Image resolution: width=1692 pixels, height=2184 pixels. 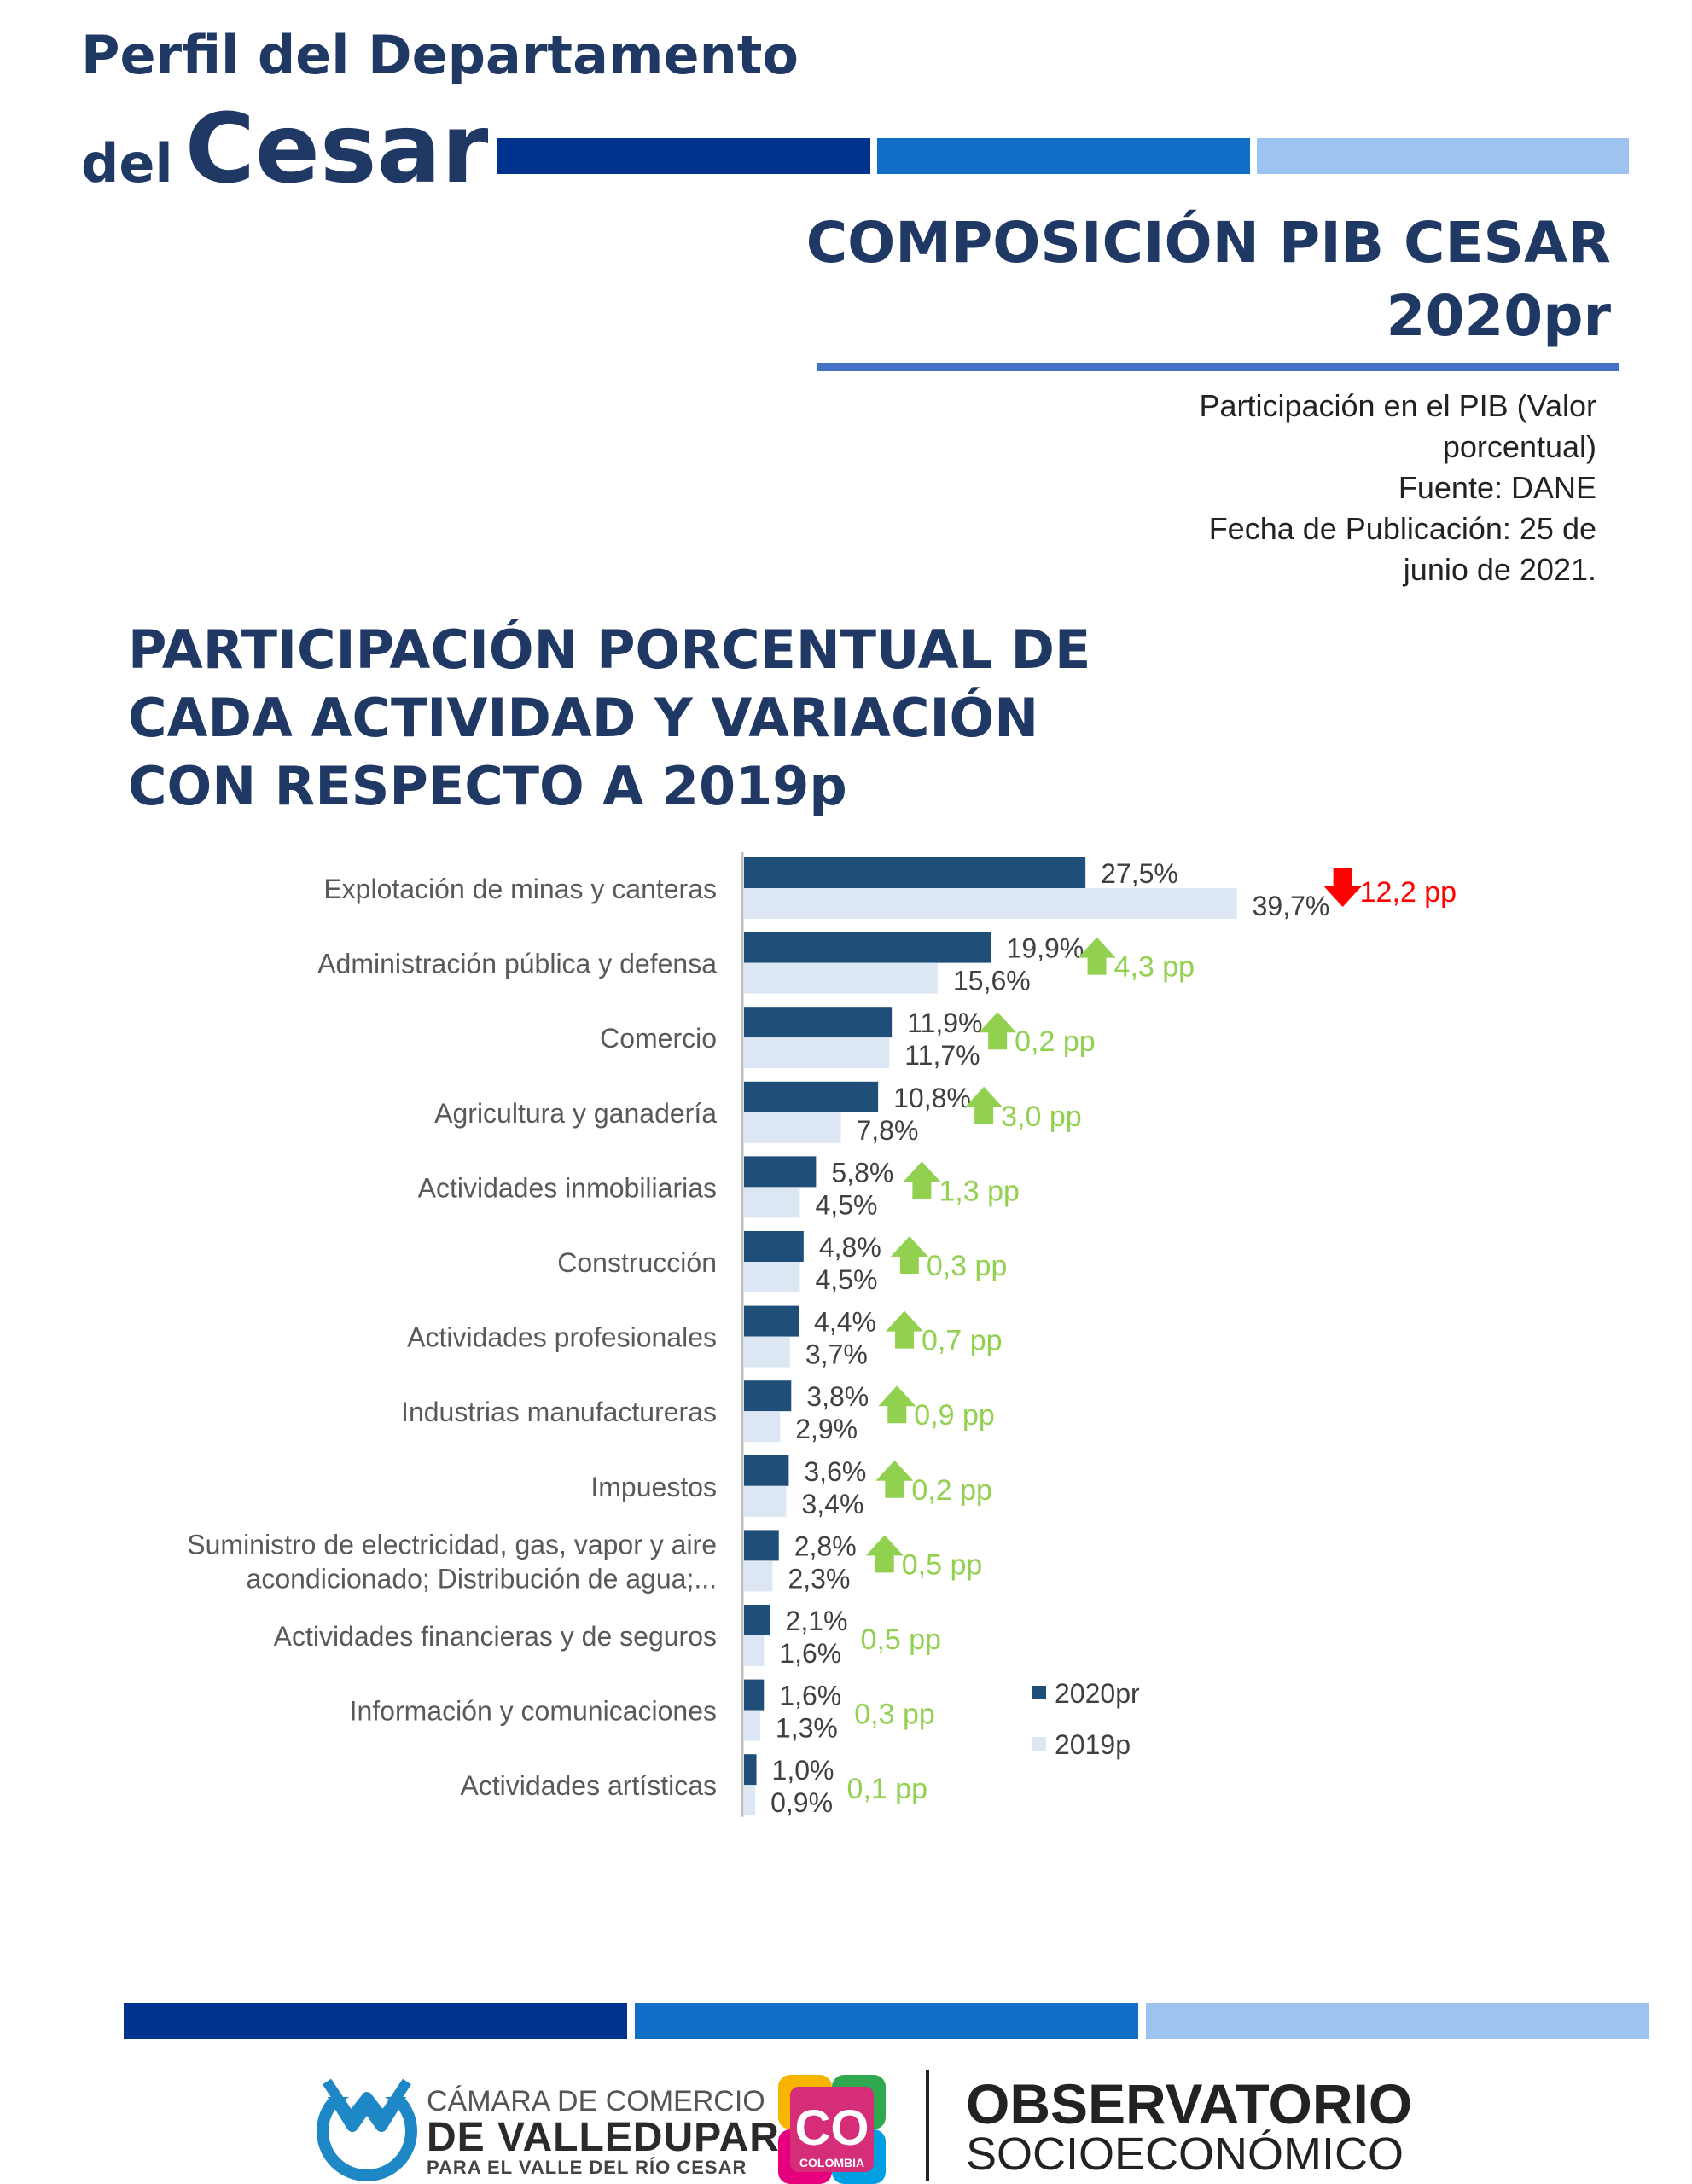 What do you see at coordinates (850, 1248) in the screenshot?
I see `value-label-2020-5: 4,8%` at bounding box center [850, 1248].